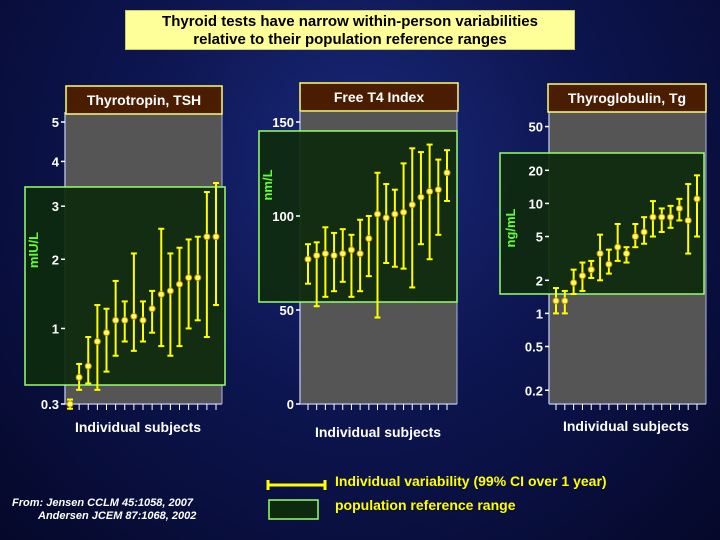 Image resolution: width=720 pixels, height=540 pixels. What do you see at coordinates (290, 404) in the screenshot?
I see `y-tick-label: 0` at bounding box center [290, 404].